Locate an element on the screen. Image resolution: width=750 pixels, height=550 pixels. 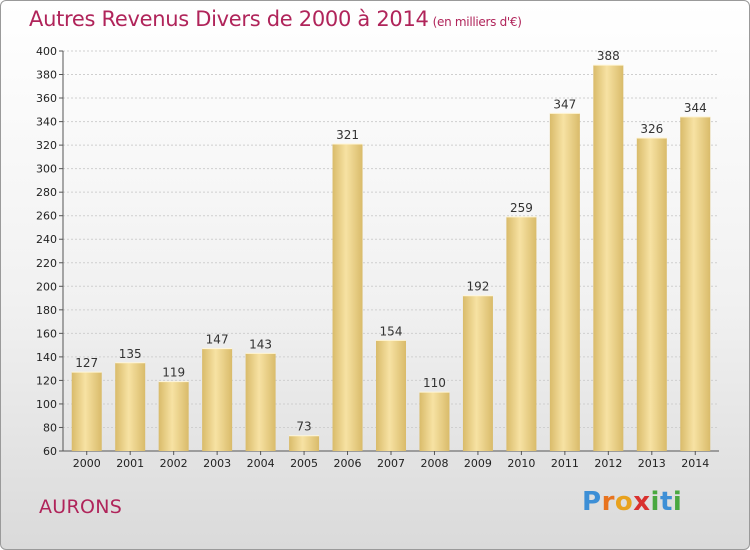
value-label: 147 is located at coordinates (217, 340).